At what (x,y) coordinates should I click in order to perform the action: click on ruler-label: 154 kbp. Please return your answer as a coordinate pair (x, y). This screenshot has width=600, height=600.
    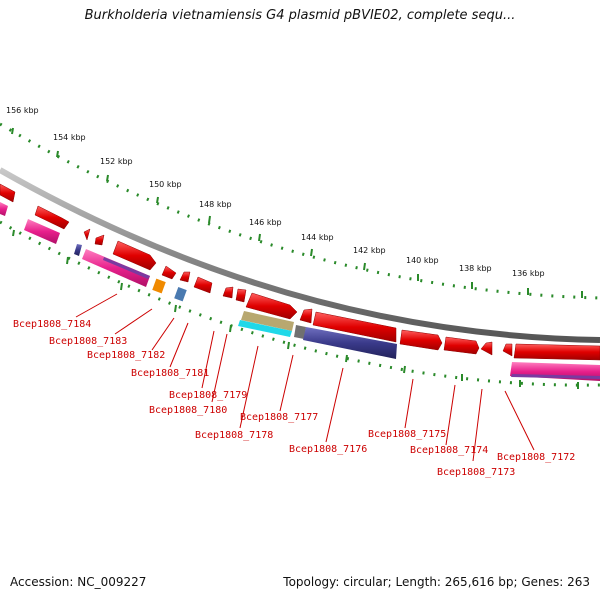
    Looking at the image, I should click on (69, 137).